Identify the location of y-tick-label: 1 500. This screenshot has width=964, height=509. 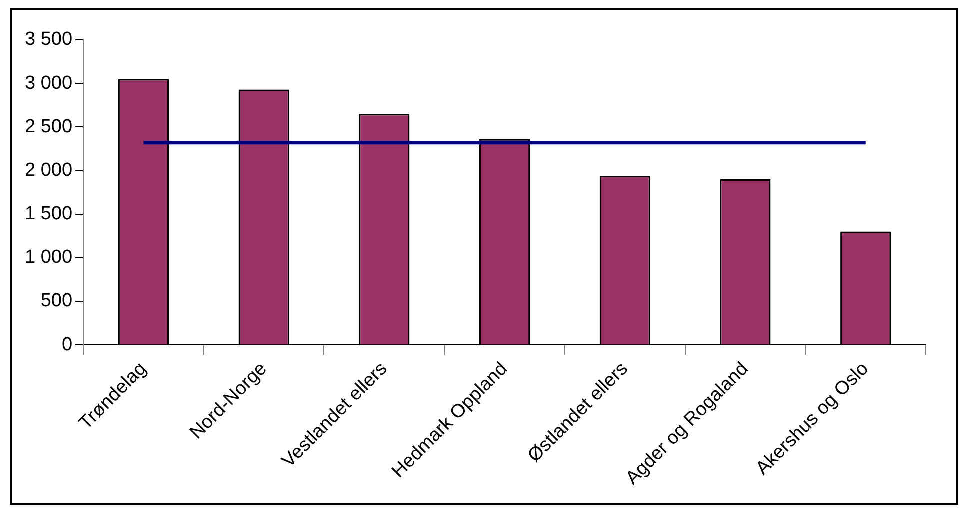
(49, 214).